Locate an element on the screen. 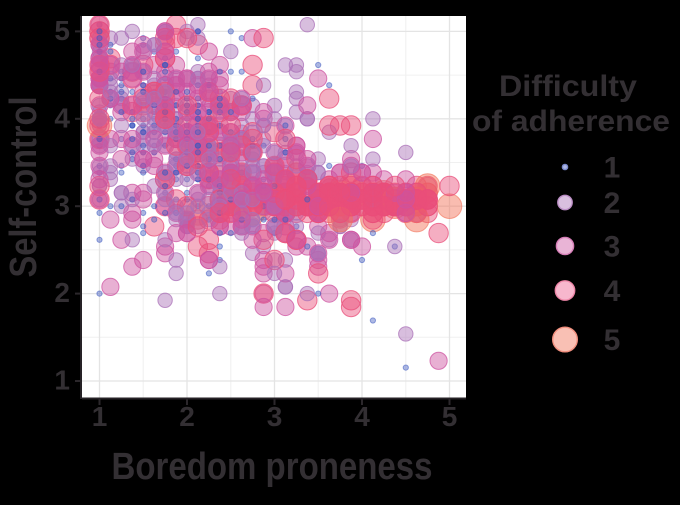 The height and width of the screenshot is (505, 680). svg-text: of adherence is located at coordinates (571, 121).